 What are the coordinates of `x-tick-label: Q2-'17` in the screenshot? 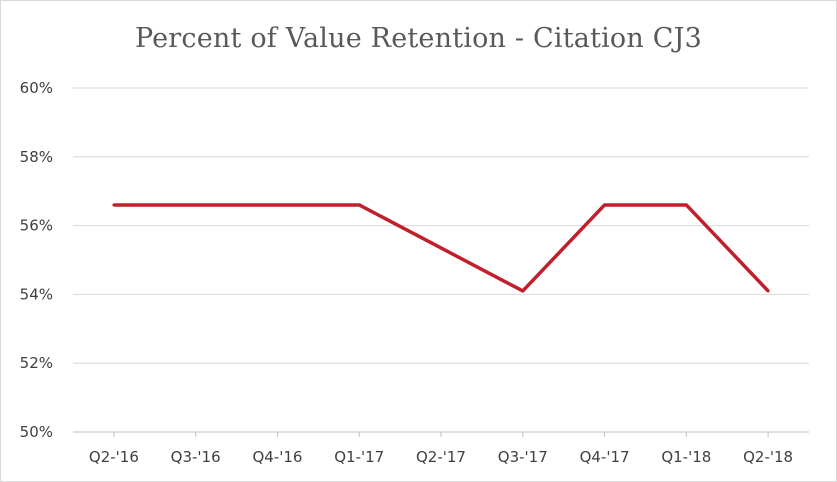 It's located at (441, 457).